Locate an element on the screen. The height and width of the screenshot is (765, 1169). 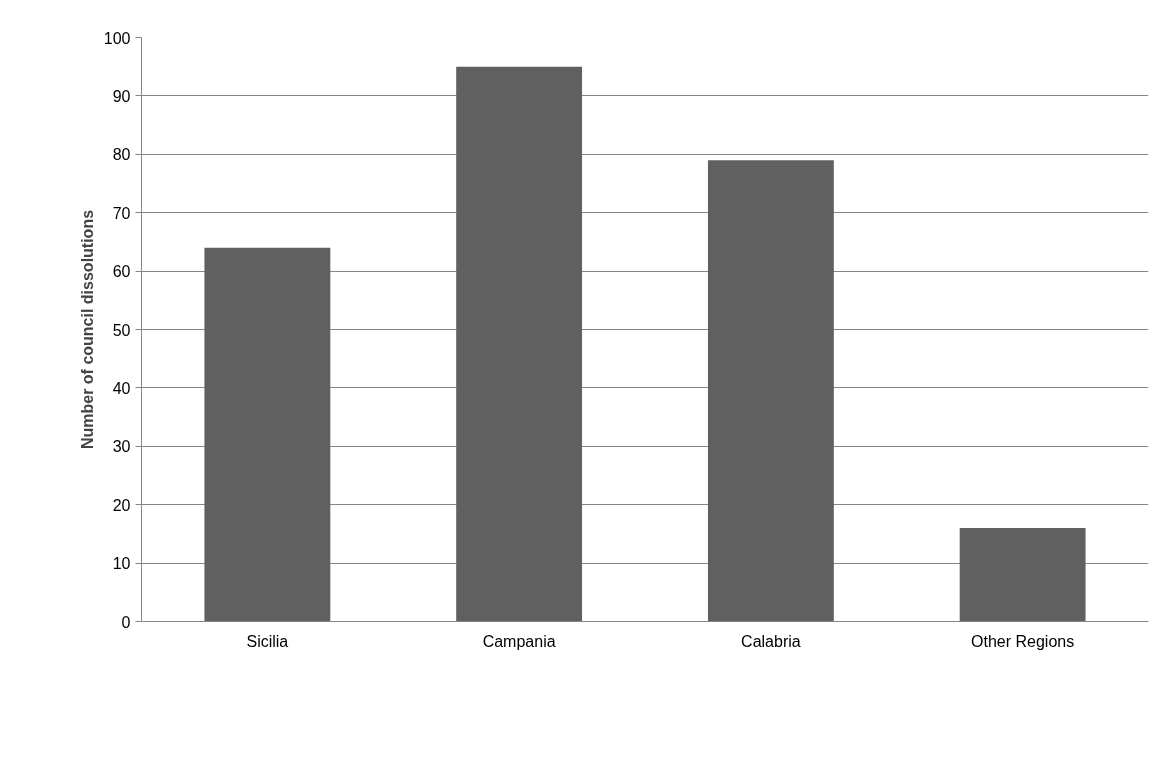
y-tick-label: 0 is located at coordinates (126, 622).